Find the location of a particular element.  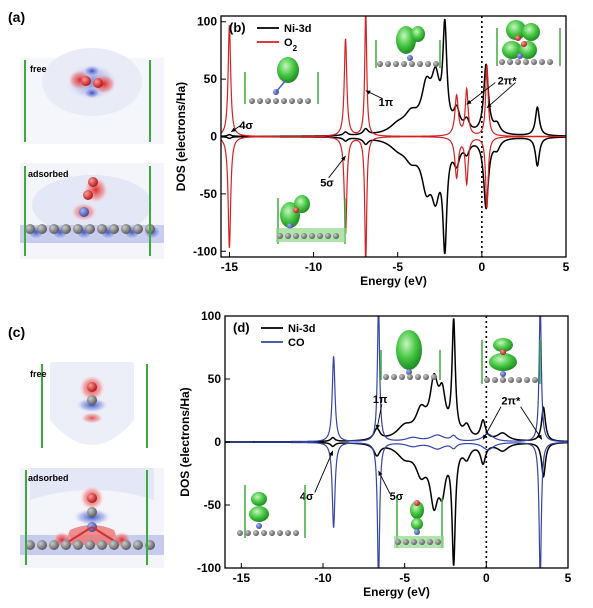

panel-label: (d) is located at coordinates (241, 327).